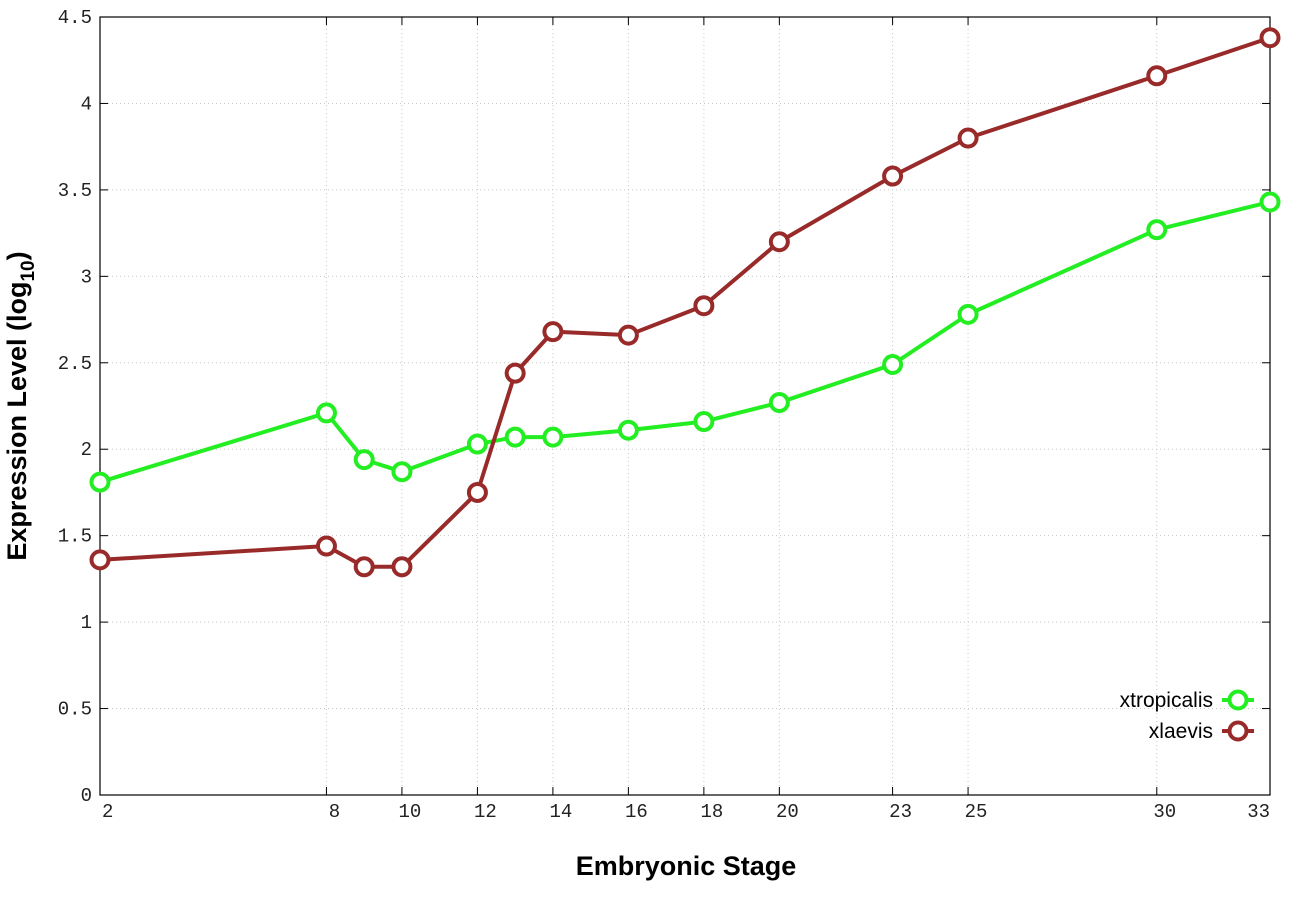 This screenshot has height=907, width=1296. Describe the element at coordinates (75, 710) in the screenshot. I see `y-tick-label: 0.5` at that location.